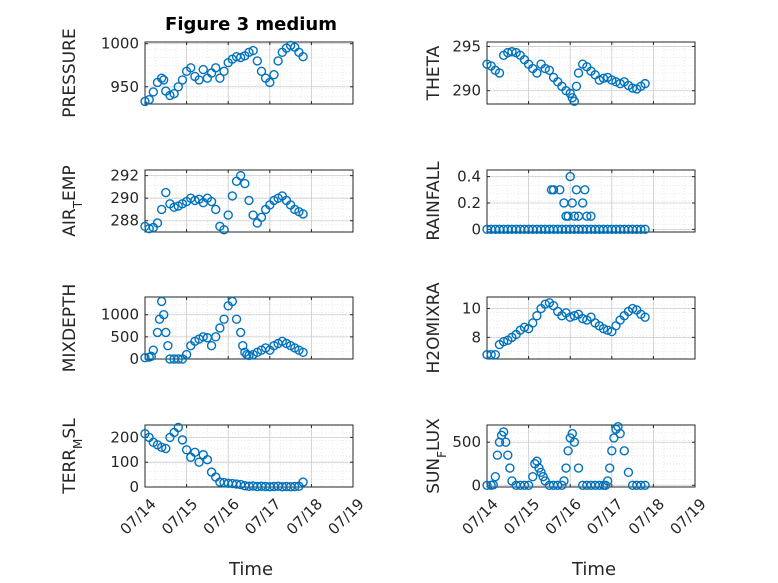 The image size is (778, 583). What do you see at coordinates (687, 516) in the screenshot?
I see `x-tick-label: 07/19` at bounding box center [687, 516].